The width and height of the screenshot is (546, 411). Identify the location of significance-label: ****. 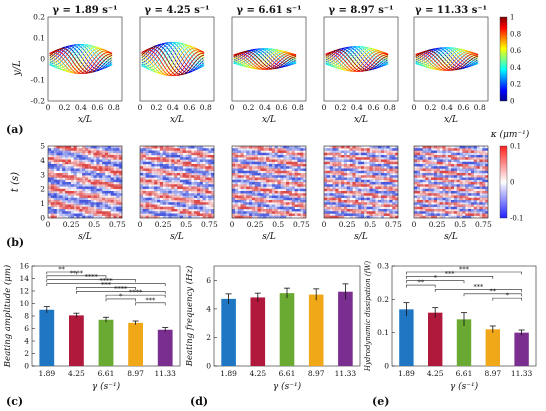
(107, 281).